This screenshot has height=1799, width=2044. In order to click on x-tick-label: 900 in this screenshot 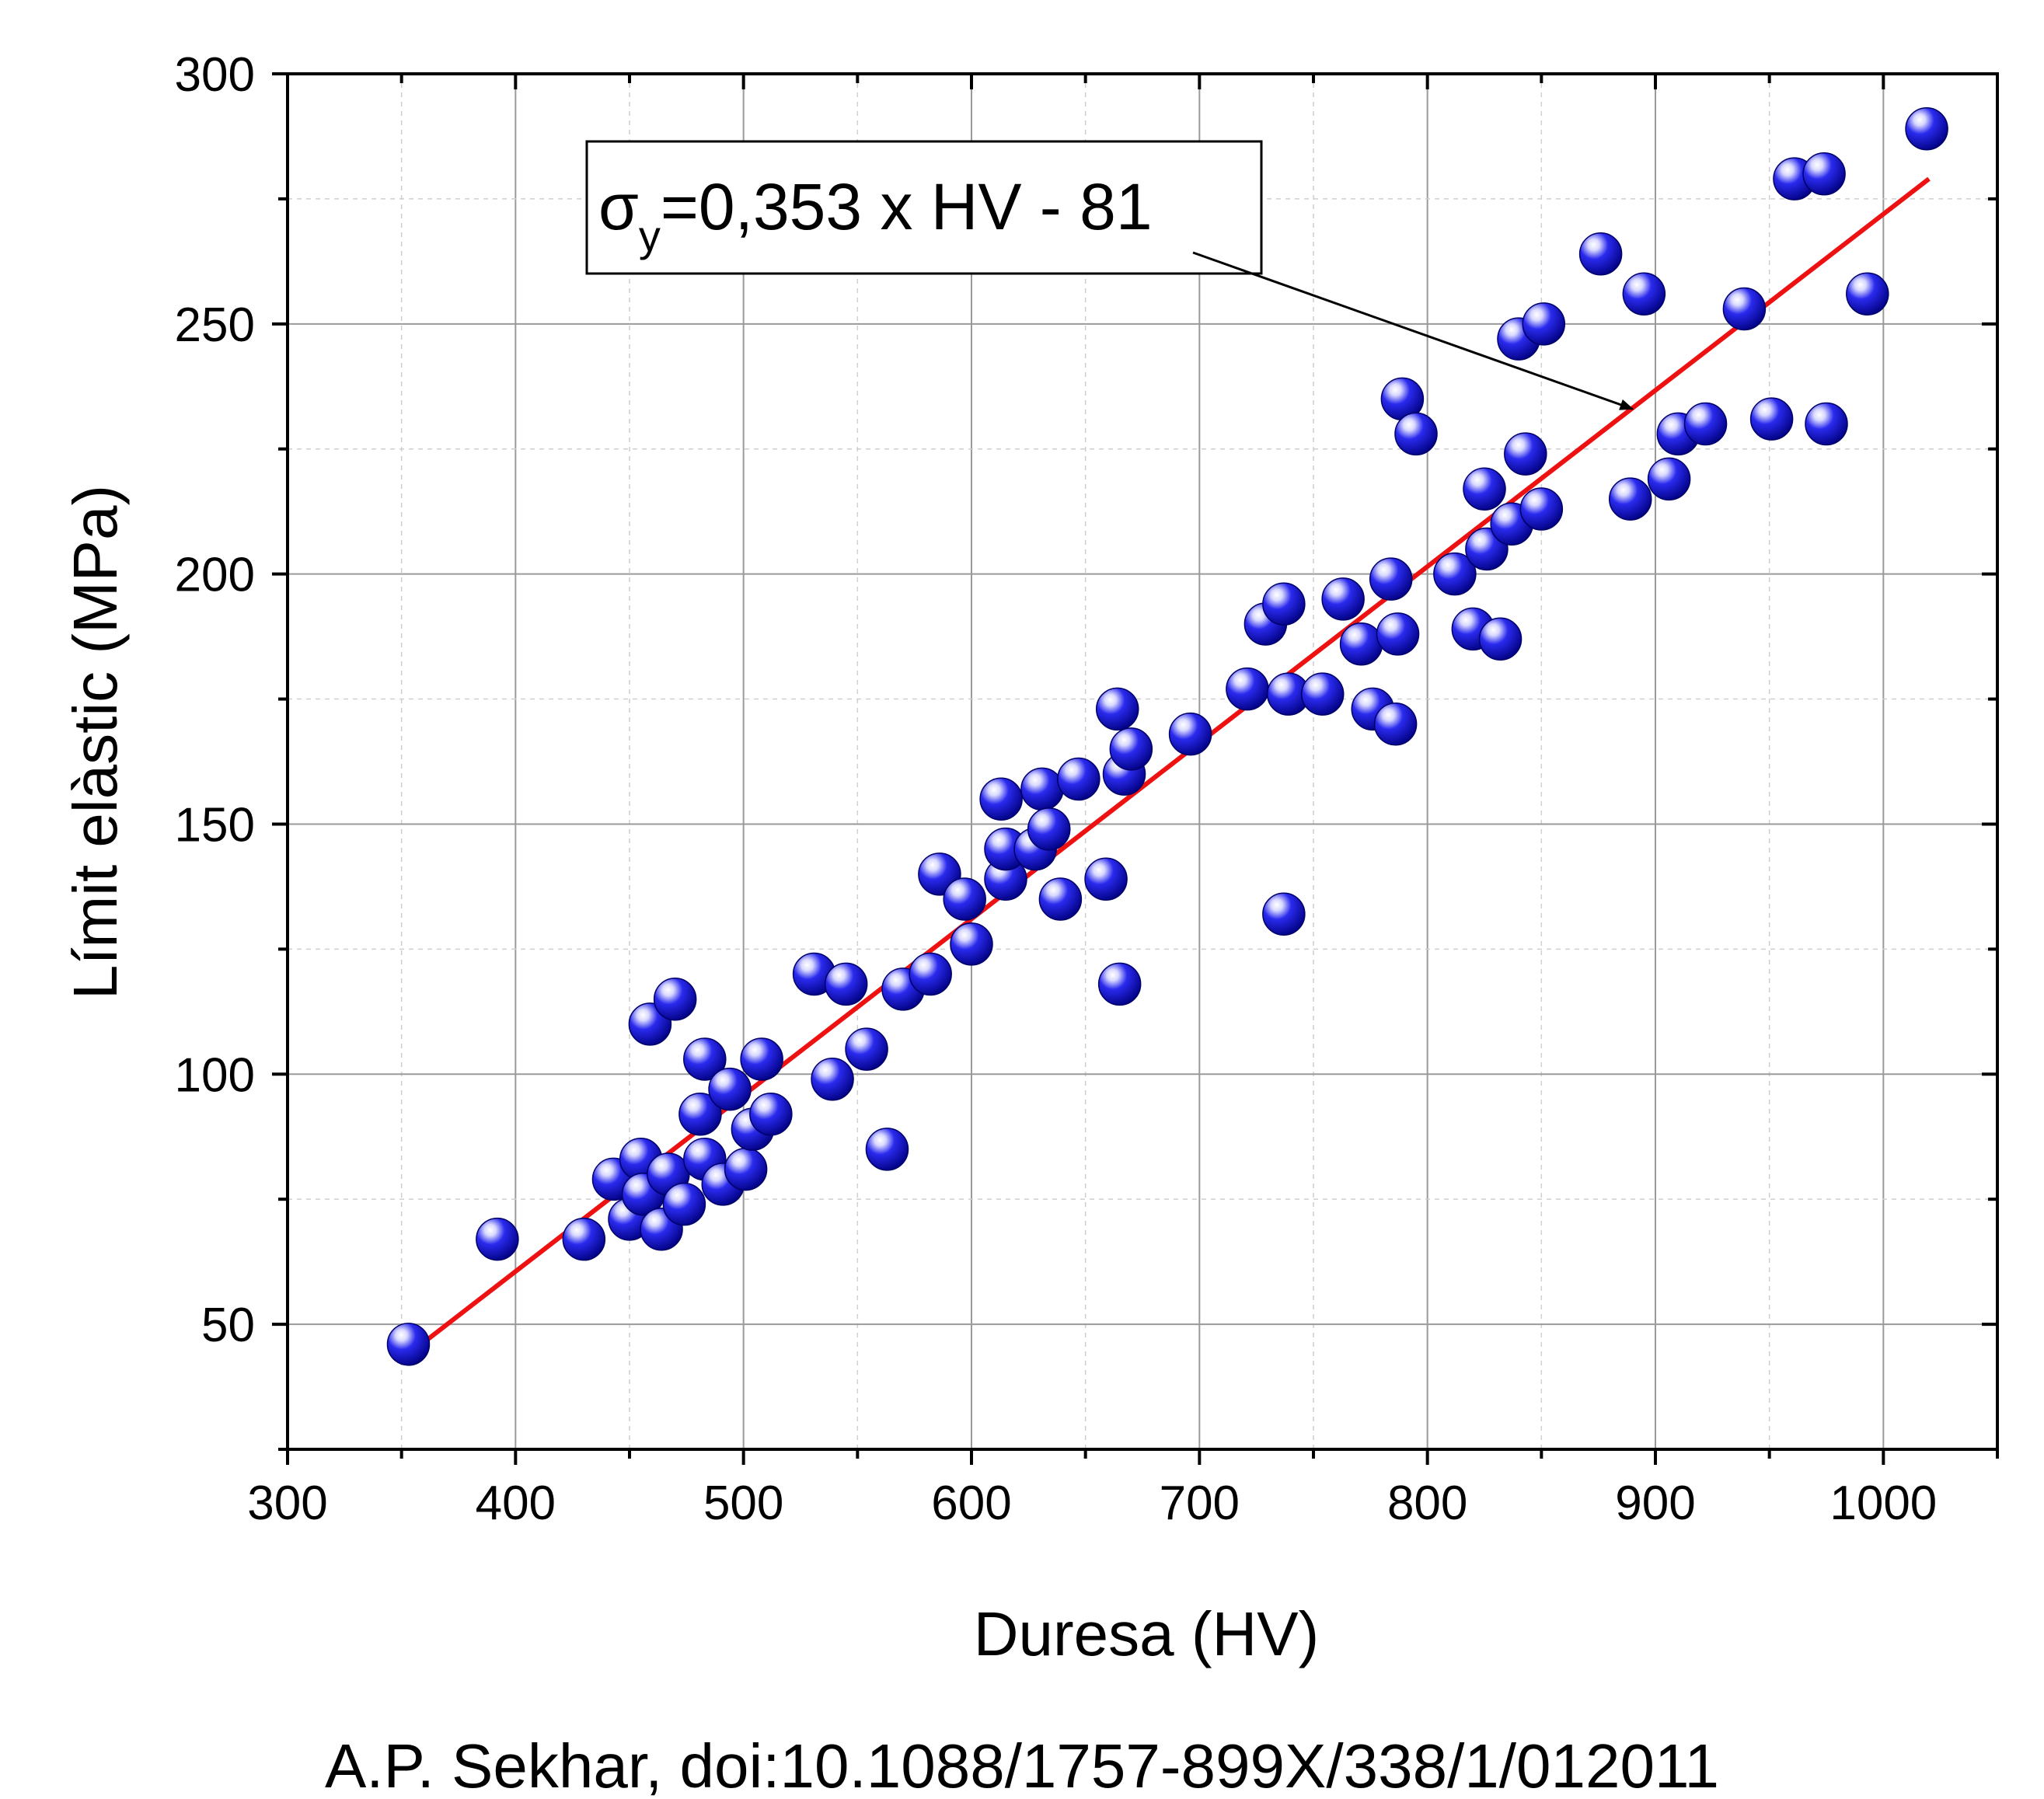, I will do `click(1655, 1504)`.